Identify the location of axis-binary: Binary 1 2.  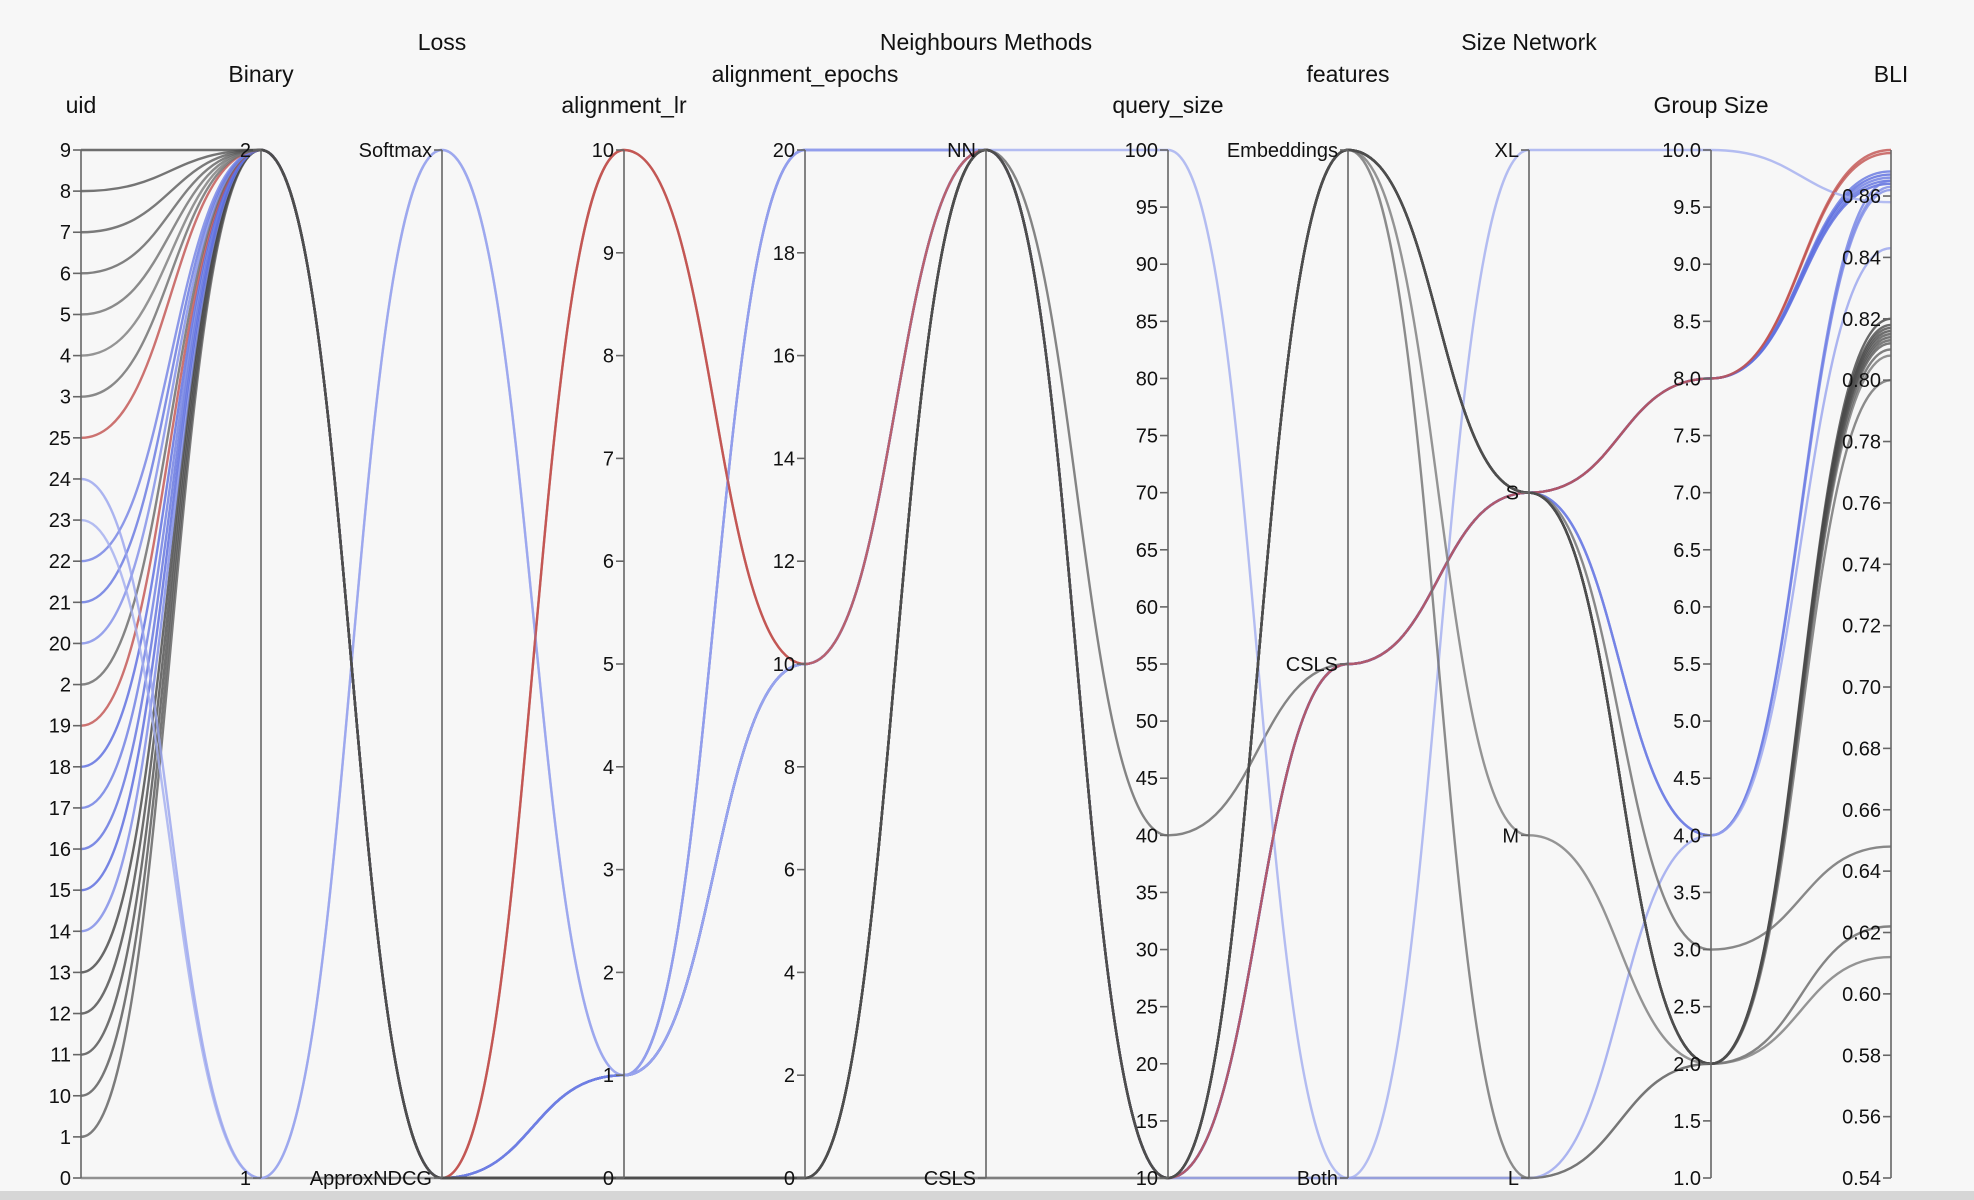
(261, 625).